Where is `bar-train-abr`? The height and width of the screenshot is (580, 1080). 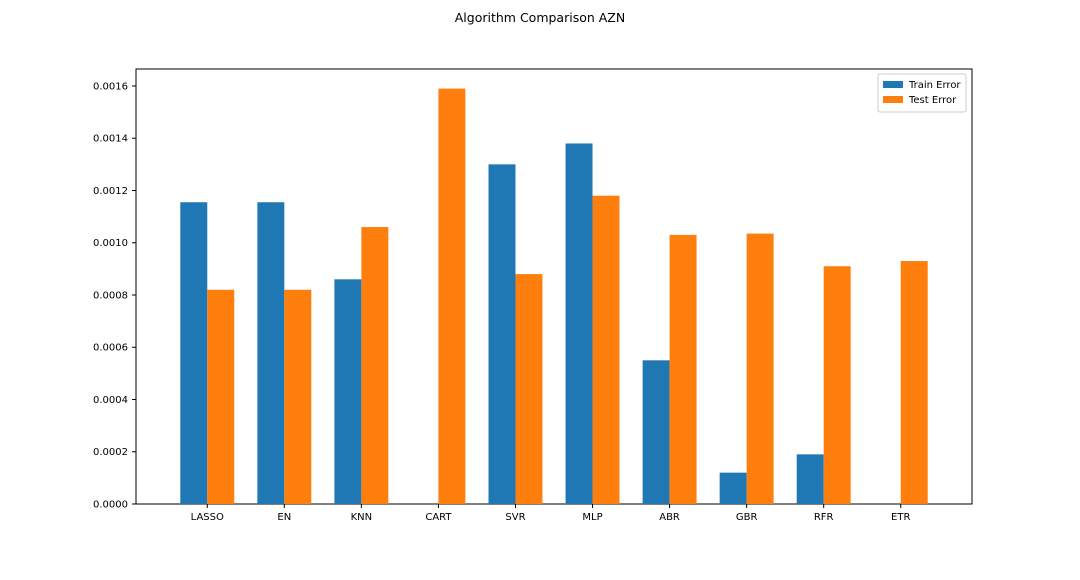
bar-train-abr is located at coordinates (656, 432).